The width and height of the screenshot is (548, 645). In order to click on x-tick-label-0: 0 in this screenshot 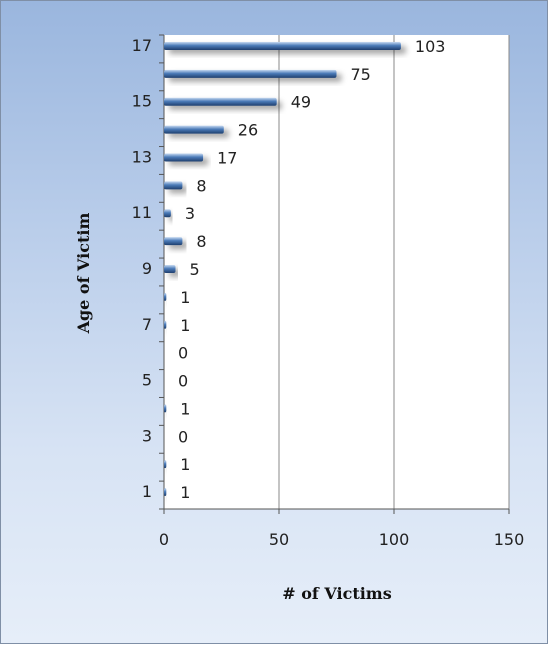, I will do `click(164, 539)`.